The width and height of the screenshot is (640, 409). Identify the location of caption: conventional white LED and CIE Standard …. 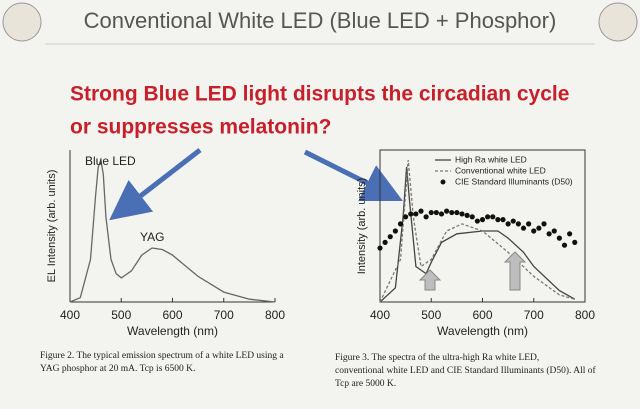
(466, 370).